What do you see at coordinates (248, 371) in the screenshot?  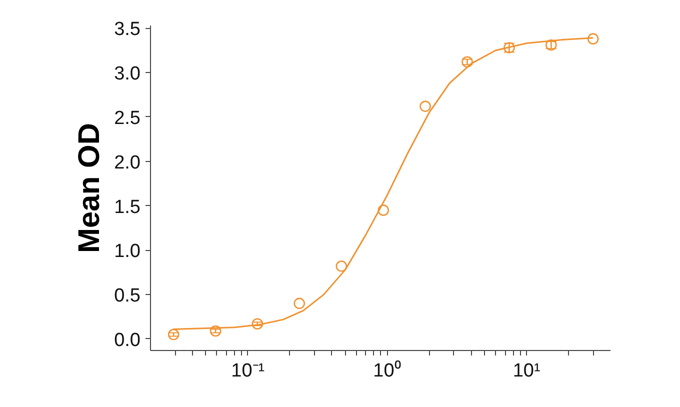 I see `x-tick-label: 10⁻¹` at bounding box center [248, 371].